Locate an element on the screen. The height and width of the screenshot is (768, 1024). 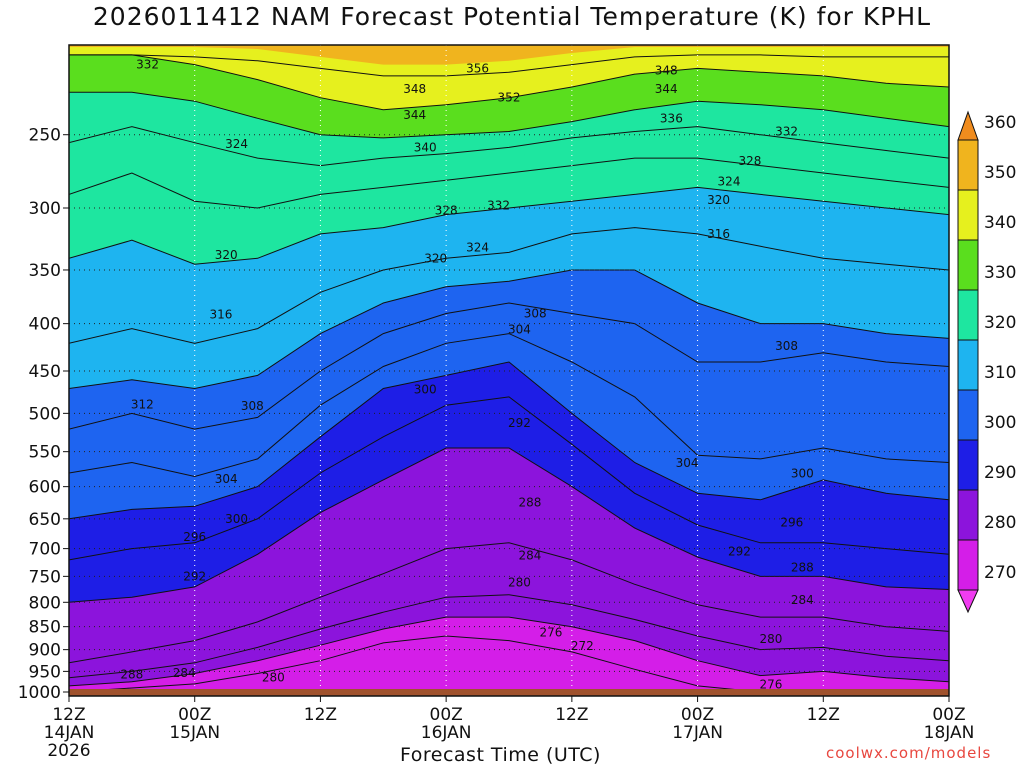
colorbar-bottom-arrow is located at coordinates (968, 601).